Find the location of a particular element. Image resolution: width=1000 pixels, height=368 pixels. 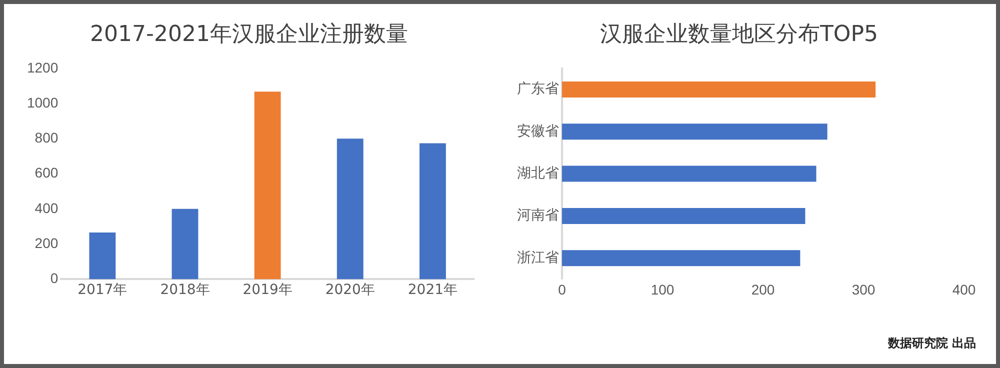

y-tick-label: 1000 is located at coordinates (42, 102).